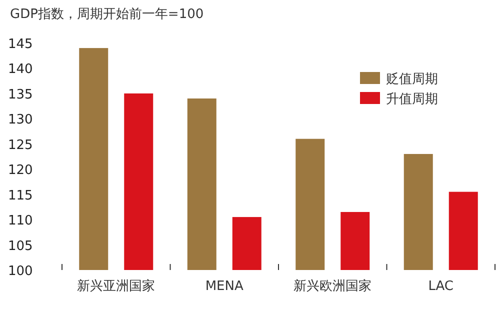  Describe the element at coordinates (20, 94) in the screenshot. I see `y-tick-label: 135` at that location.